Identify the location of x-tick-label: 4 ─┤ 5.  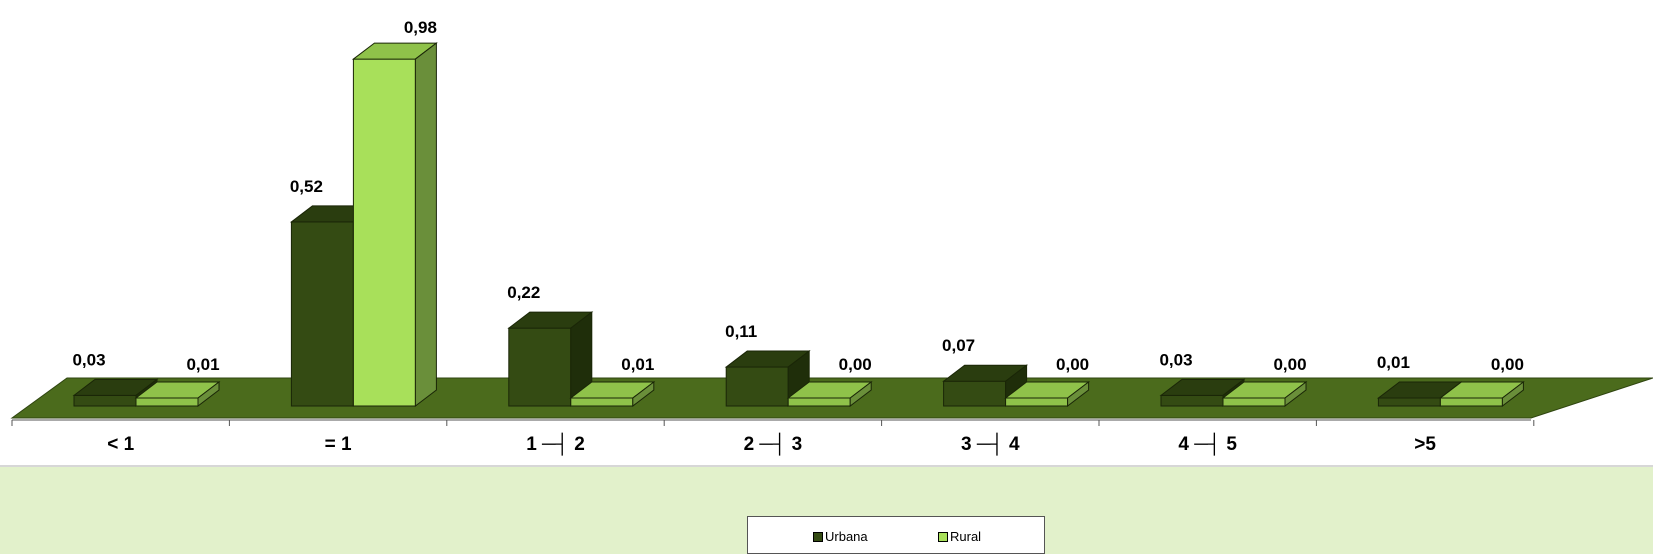
(1207, 444).